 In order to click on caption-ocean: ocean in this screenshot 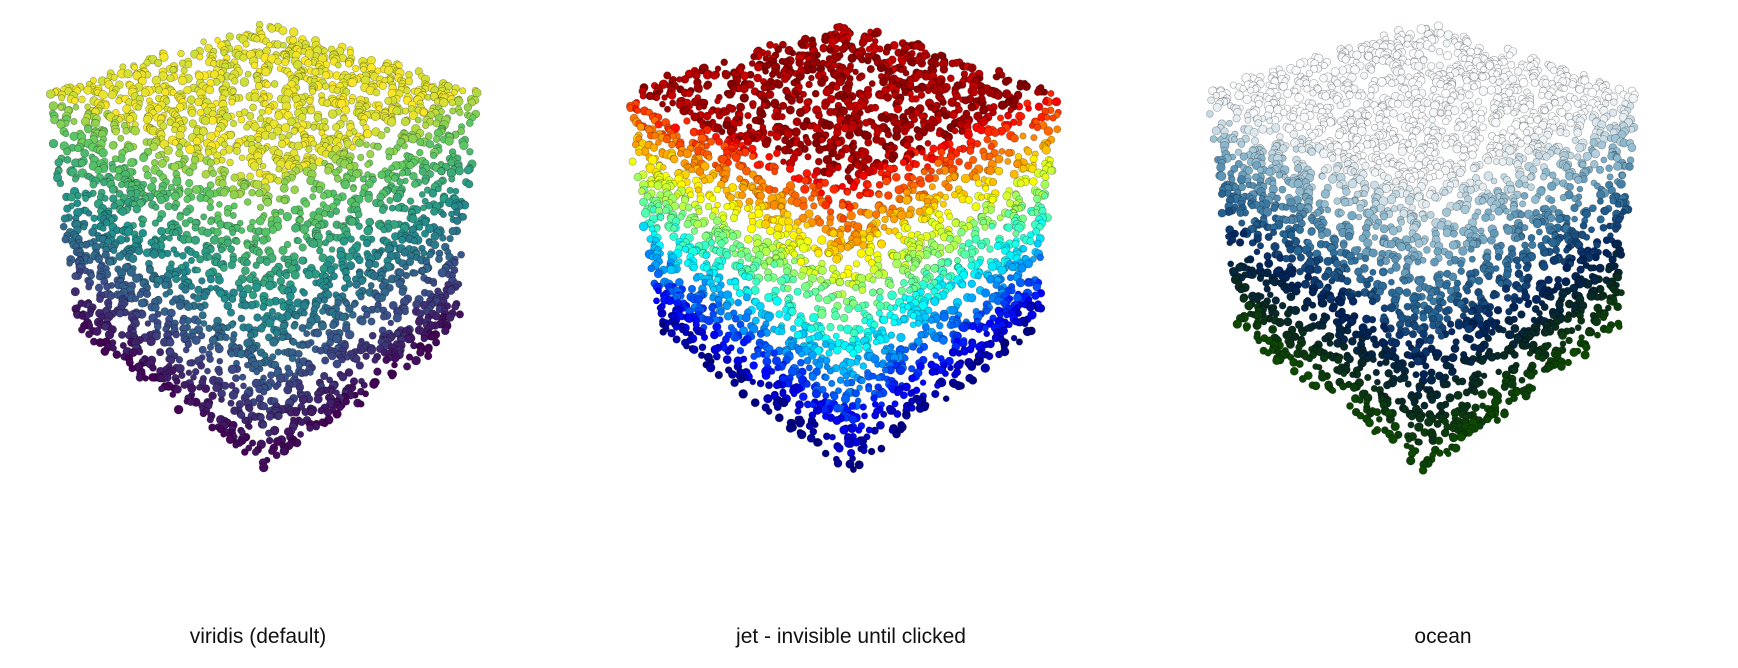, I will do `click(1443, 636)`.